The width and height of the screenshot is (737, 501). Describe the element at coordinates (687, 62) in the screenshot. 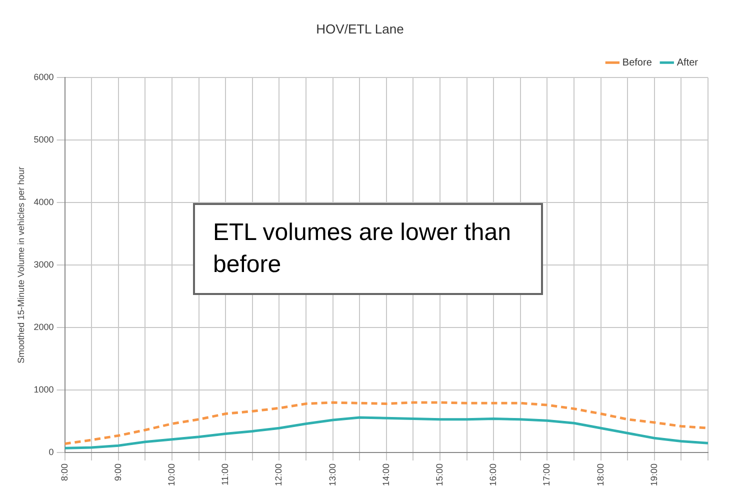

I see `legend-label: After` at that location.